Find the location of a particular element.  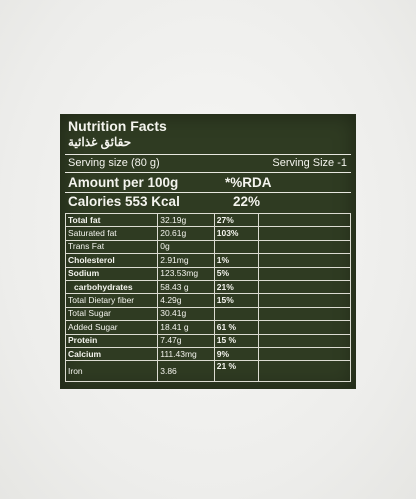

table-row: Calcium 111.43mg 9% is located at coordinates (207, 354).